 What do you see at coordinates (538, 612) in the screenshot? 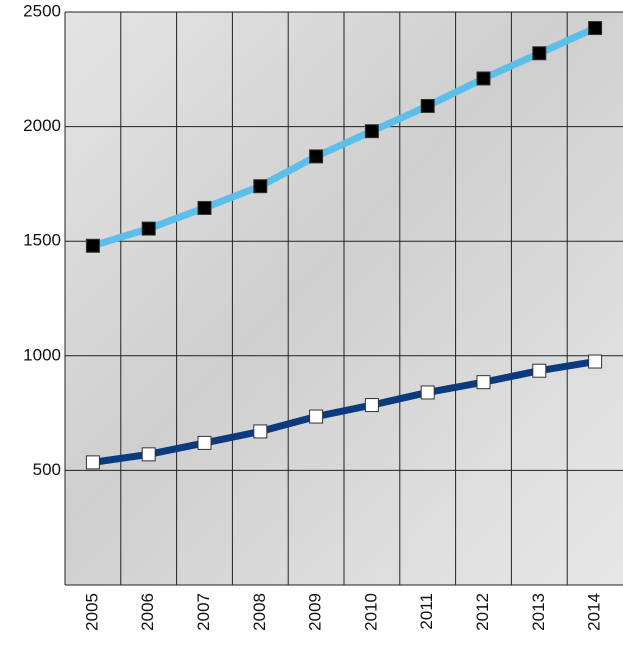
I see `x-tick-label: 2013` at bounding box center [538, 612].